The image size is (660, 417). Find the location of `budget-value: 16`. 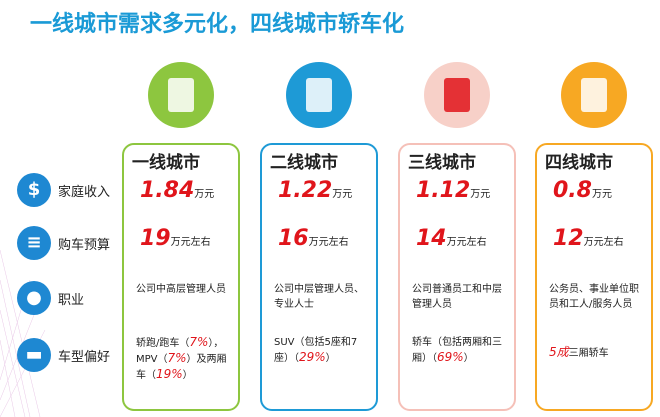

budget-value: 16 is located at coordinates (293, 238).